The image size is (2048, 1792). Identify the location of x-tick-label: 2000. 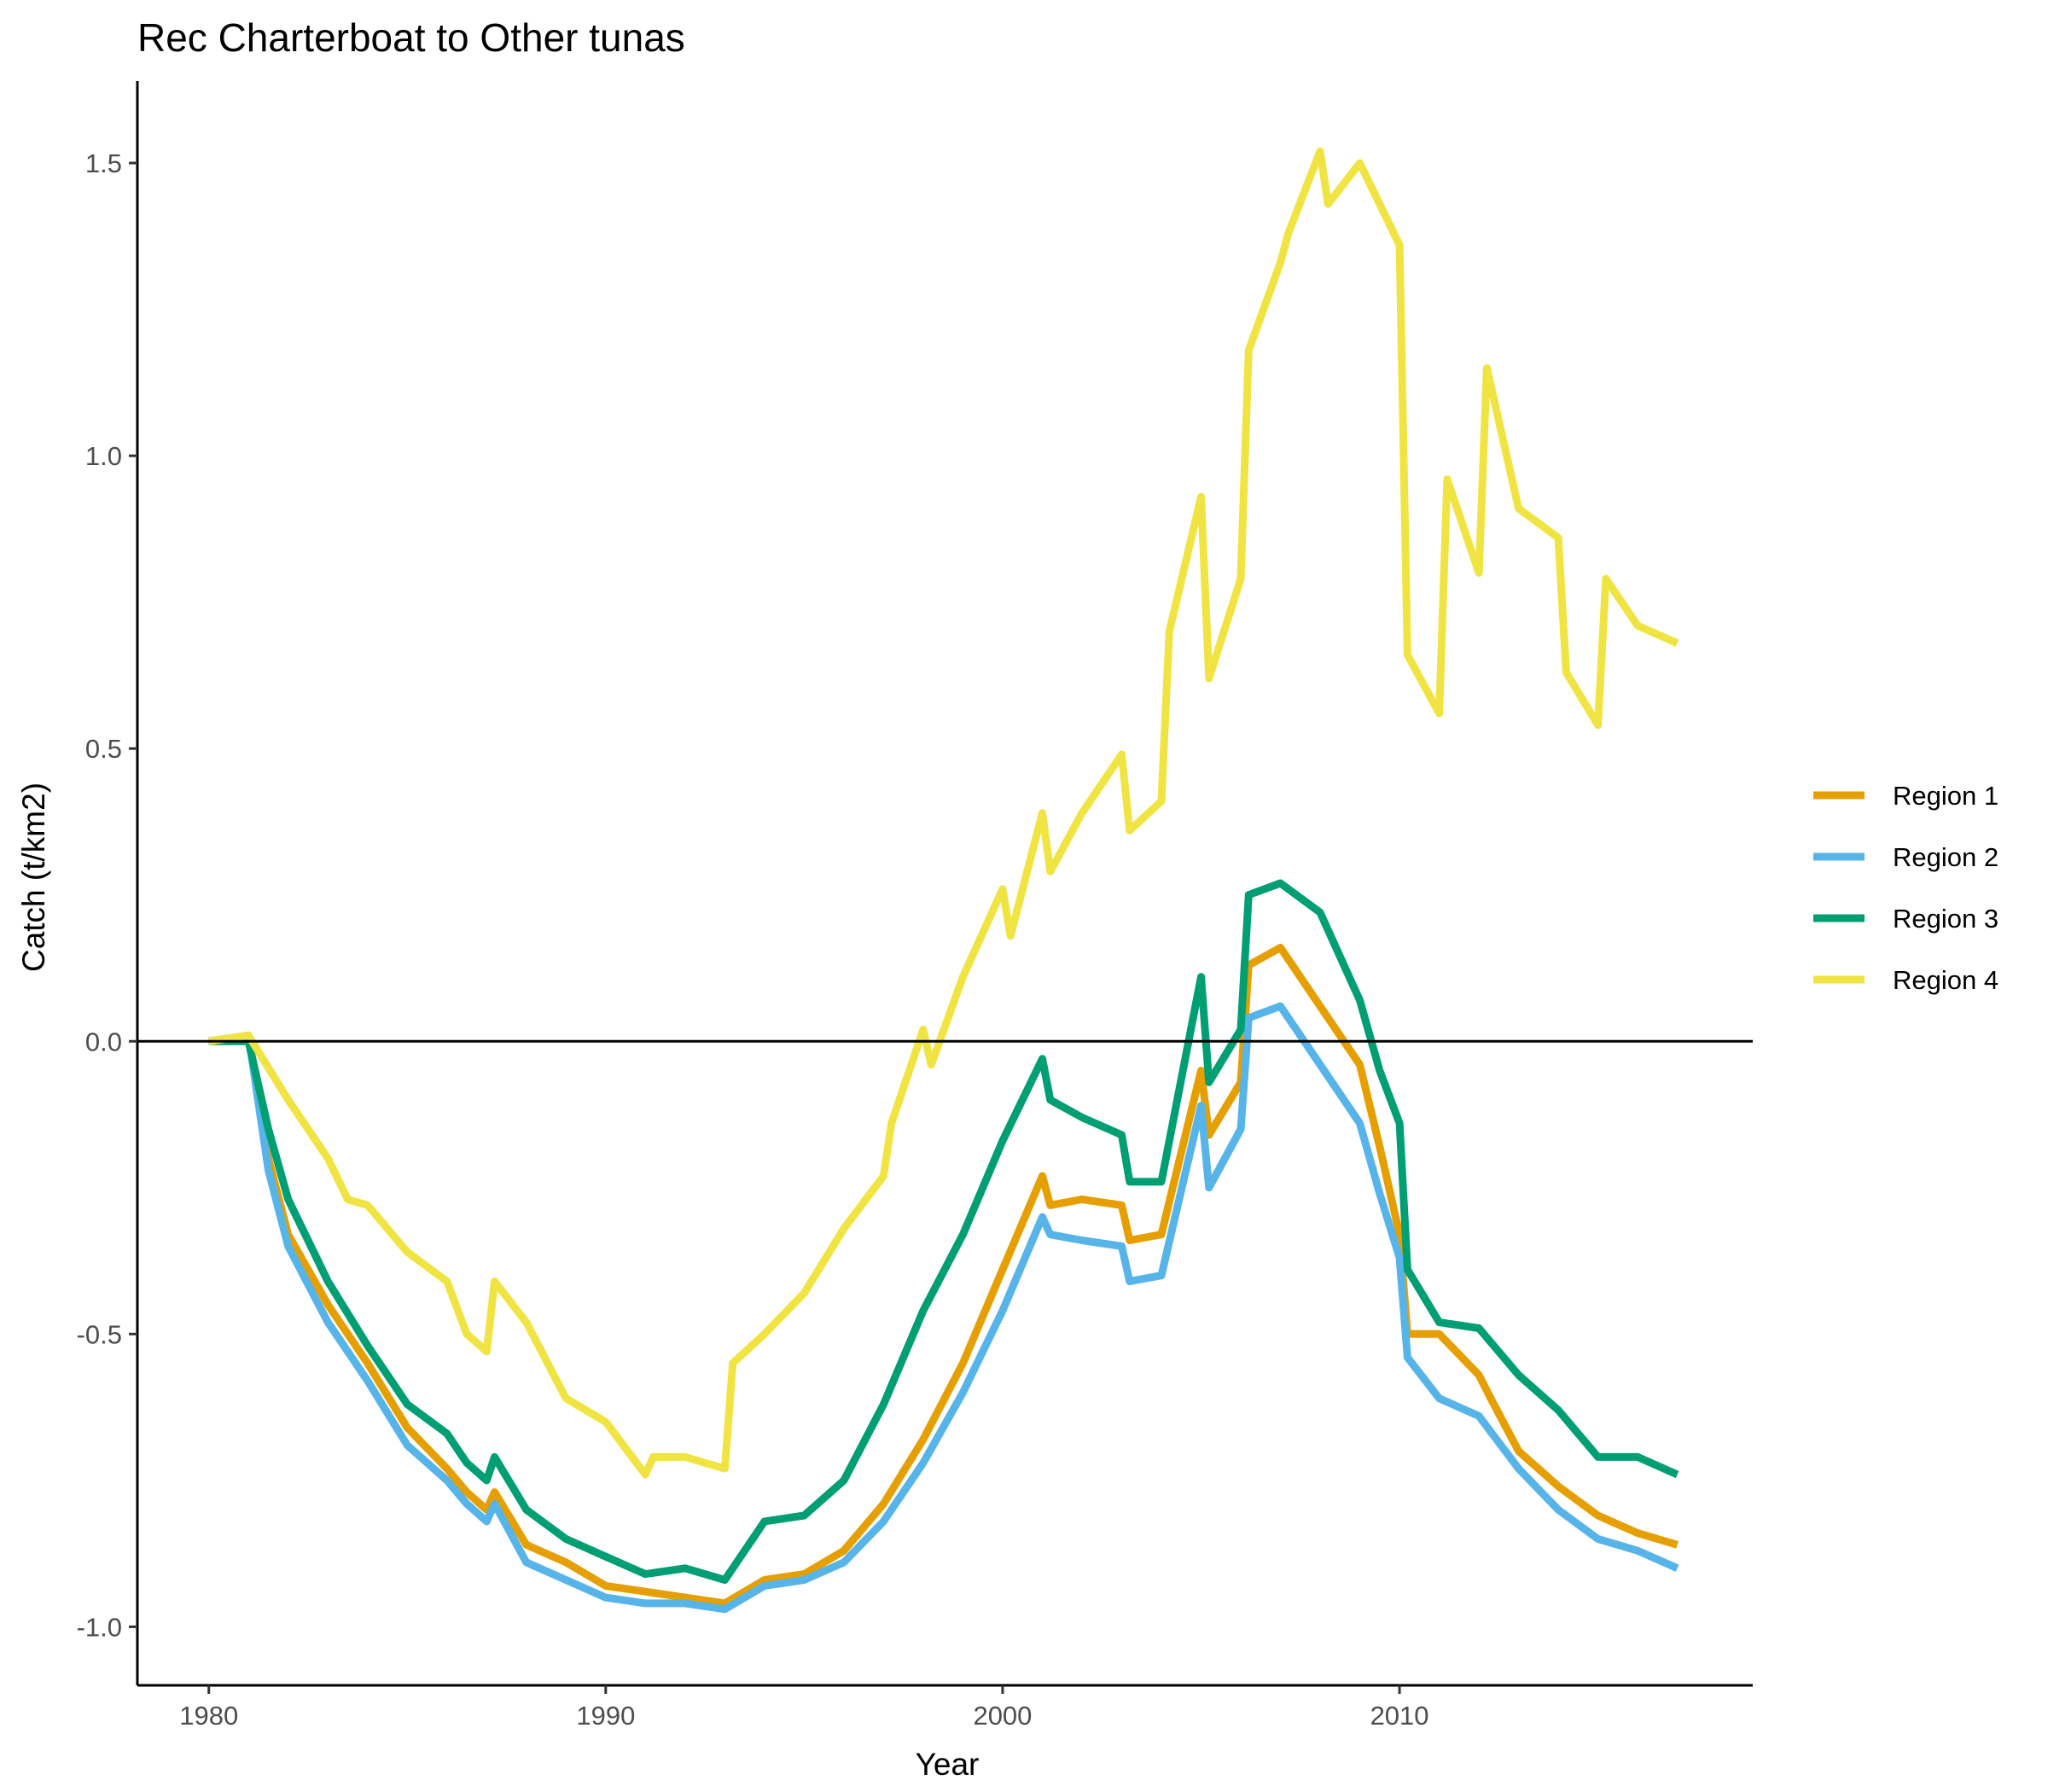
(1003, 1716).